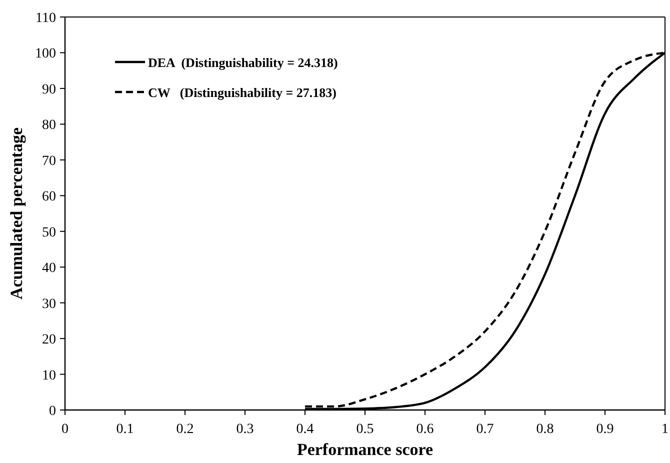 The image size is (670, 463). What do you see at coordinates (52, 411) in the screenshot?
I see `y-tick-label: 0` at bounding box center [52, 411].